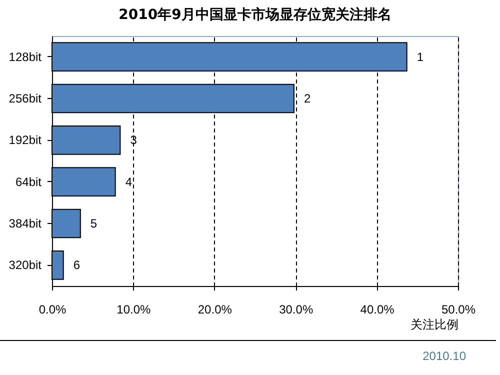 This screenshot has width=500, height=375. Describe the element at coordinates (76, 265) in the screenshot. I see `annotation: 6` at that location.